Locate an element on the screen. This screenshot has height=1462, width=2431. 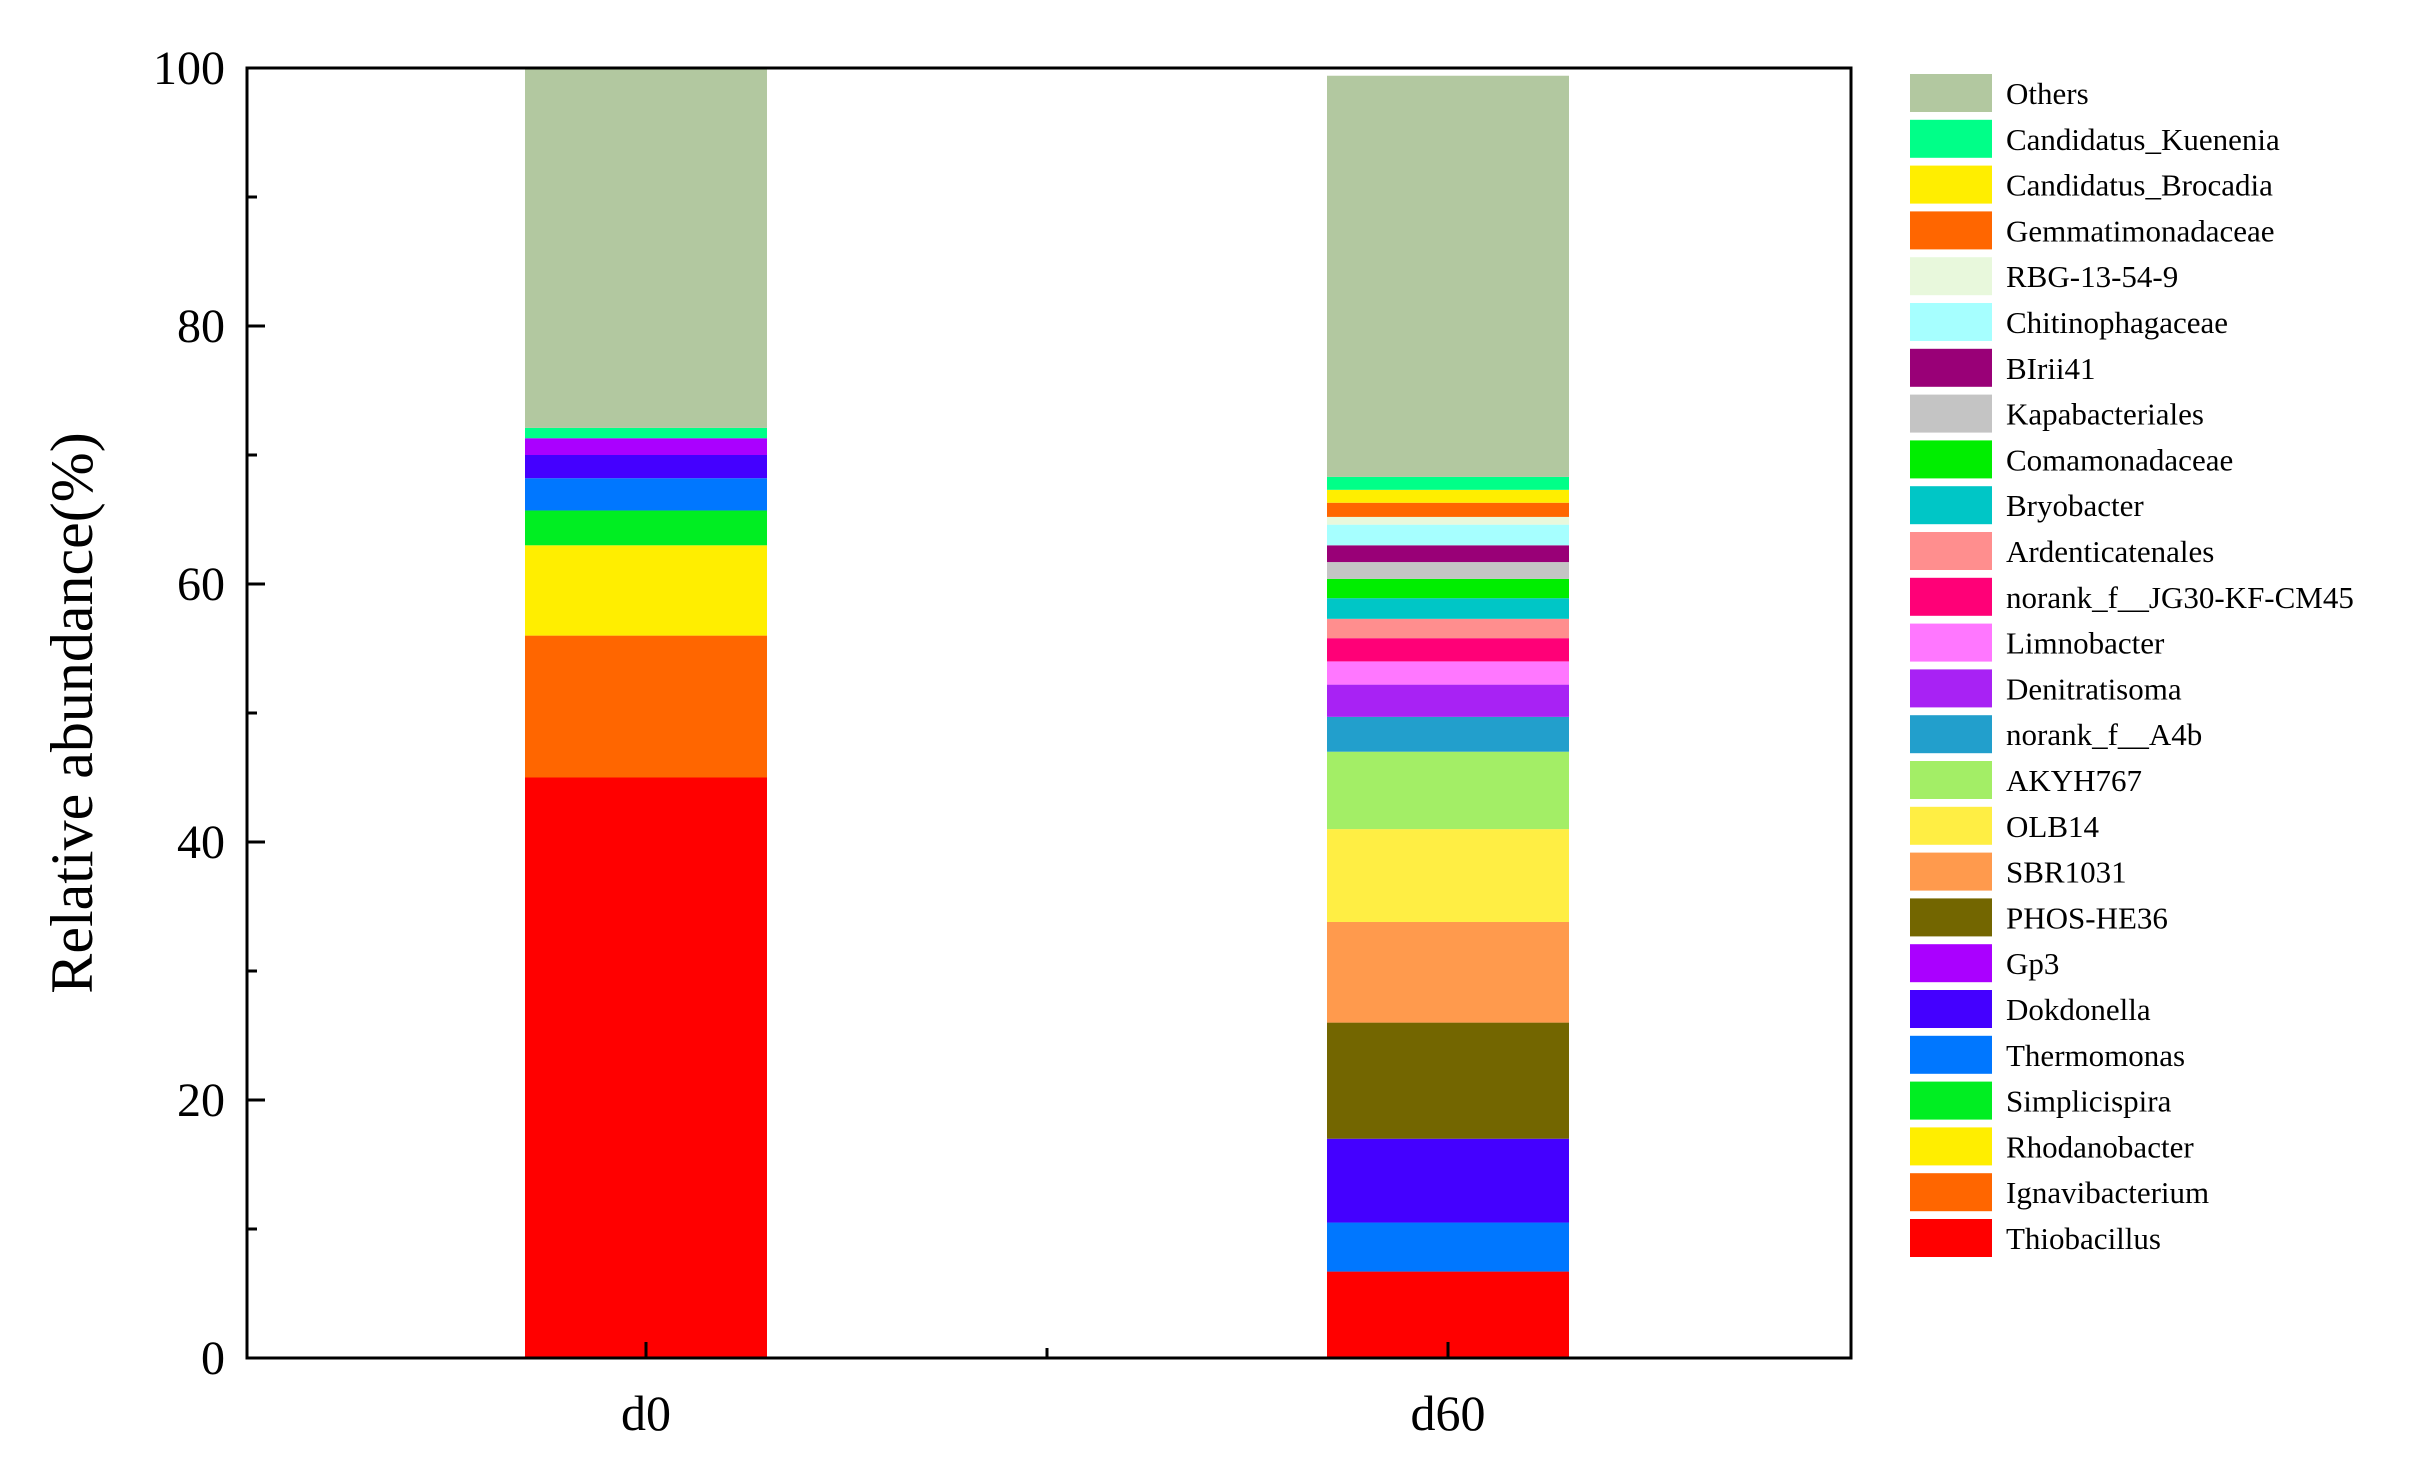
legend-label: PHOS-HE36 is located at coordinates (2087, 917).